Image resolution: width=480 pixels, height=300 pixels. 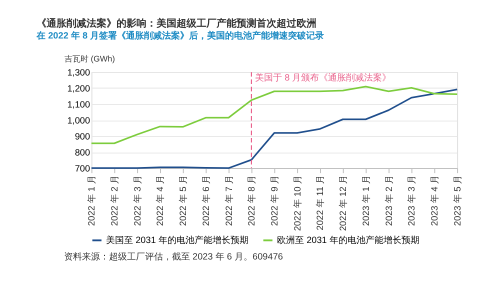 I want to click on x-tick-label: 2022 年 5 月, so click(x=183, y=200).